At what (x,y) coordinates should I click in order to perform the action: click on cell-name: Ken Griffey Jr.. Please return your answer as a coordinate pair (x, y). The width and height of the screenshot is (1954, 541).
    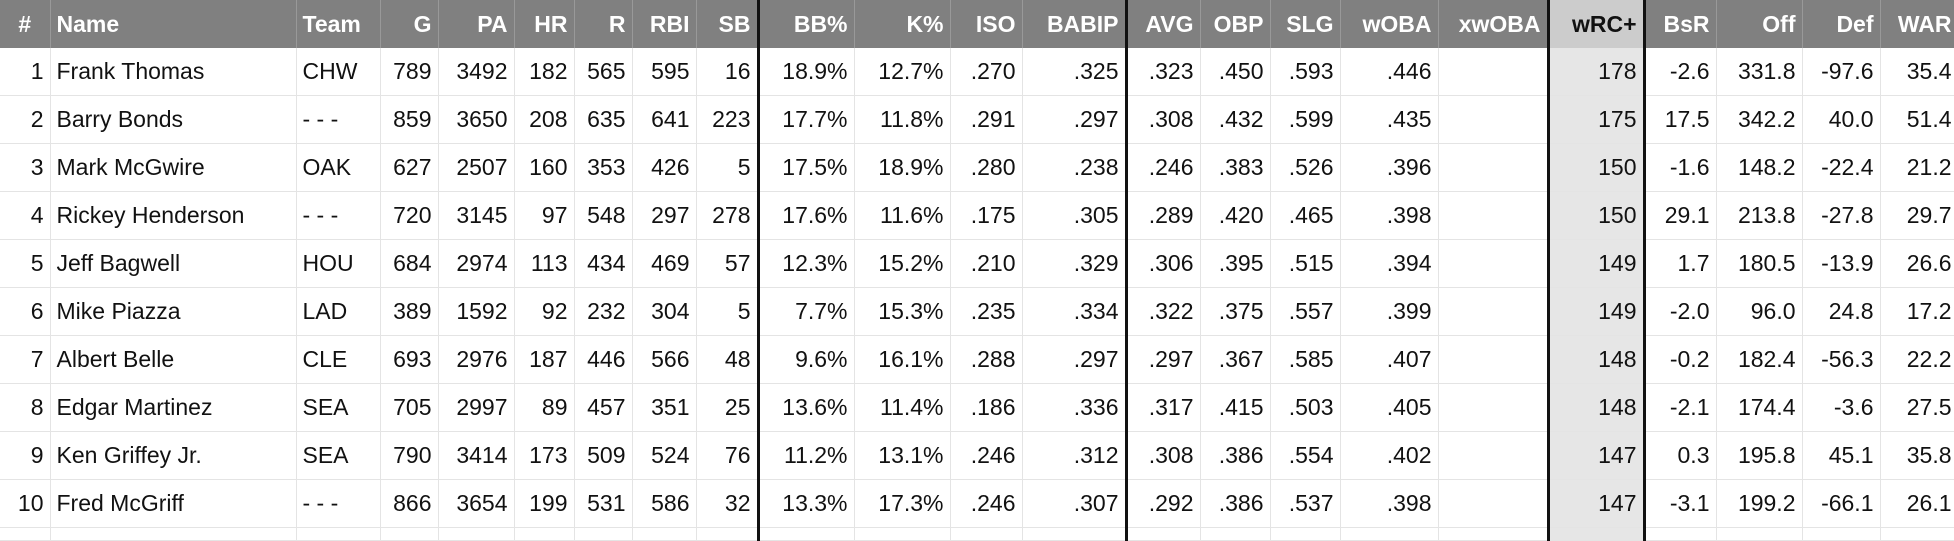
    Looking at the image, I should click on (173, 455).